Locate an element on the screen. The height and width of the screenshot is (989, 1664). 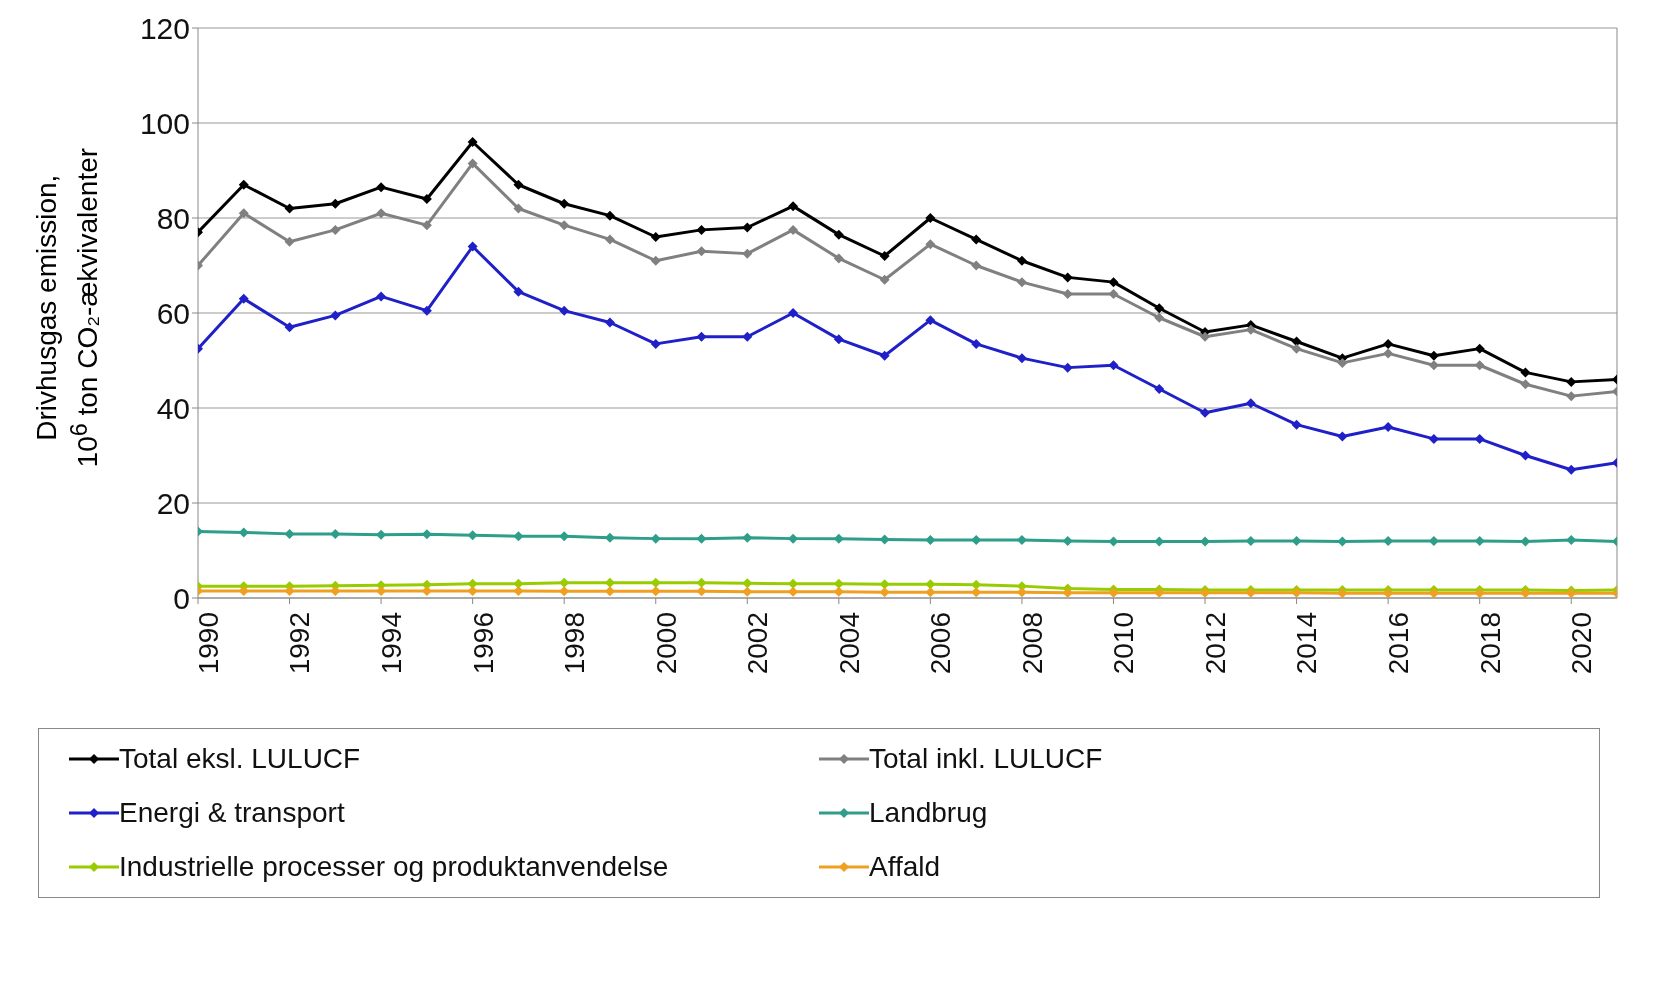
x-tick-label: 1994 is located at coordinates (391, 643).